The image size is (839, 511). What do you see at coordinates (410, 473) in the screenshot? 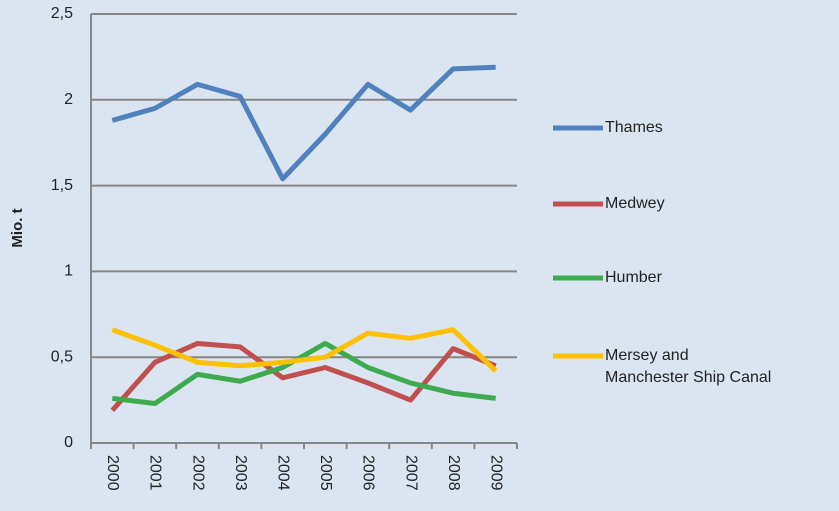
I see `x-tick-label: 2007` at bounding box center [410, 473].